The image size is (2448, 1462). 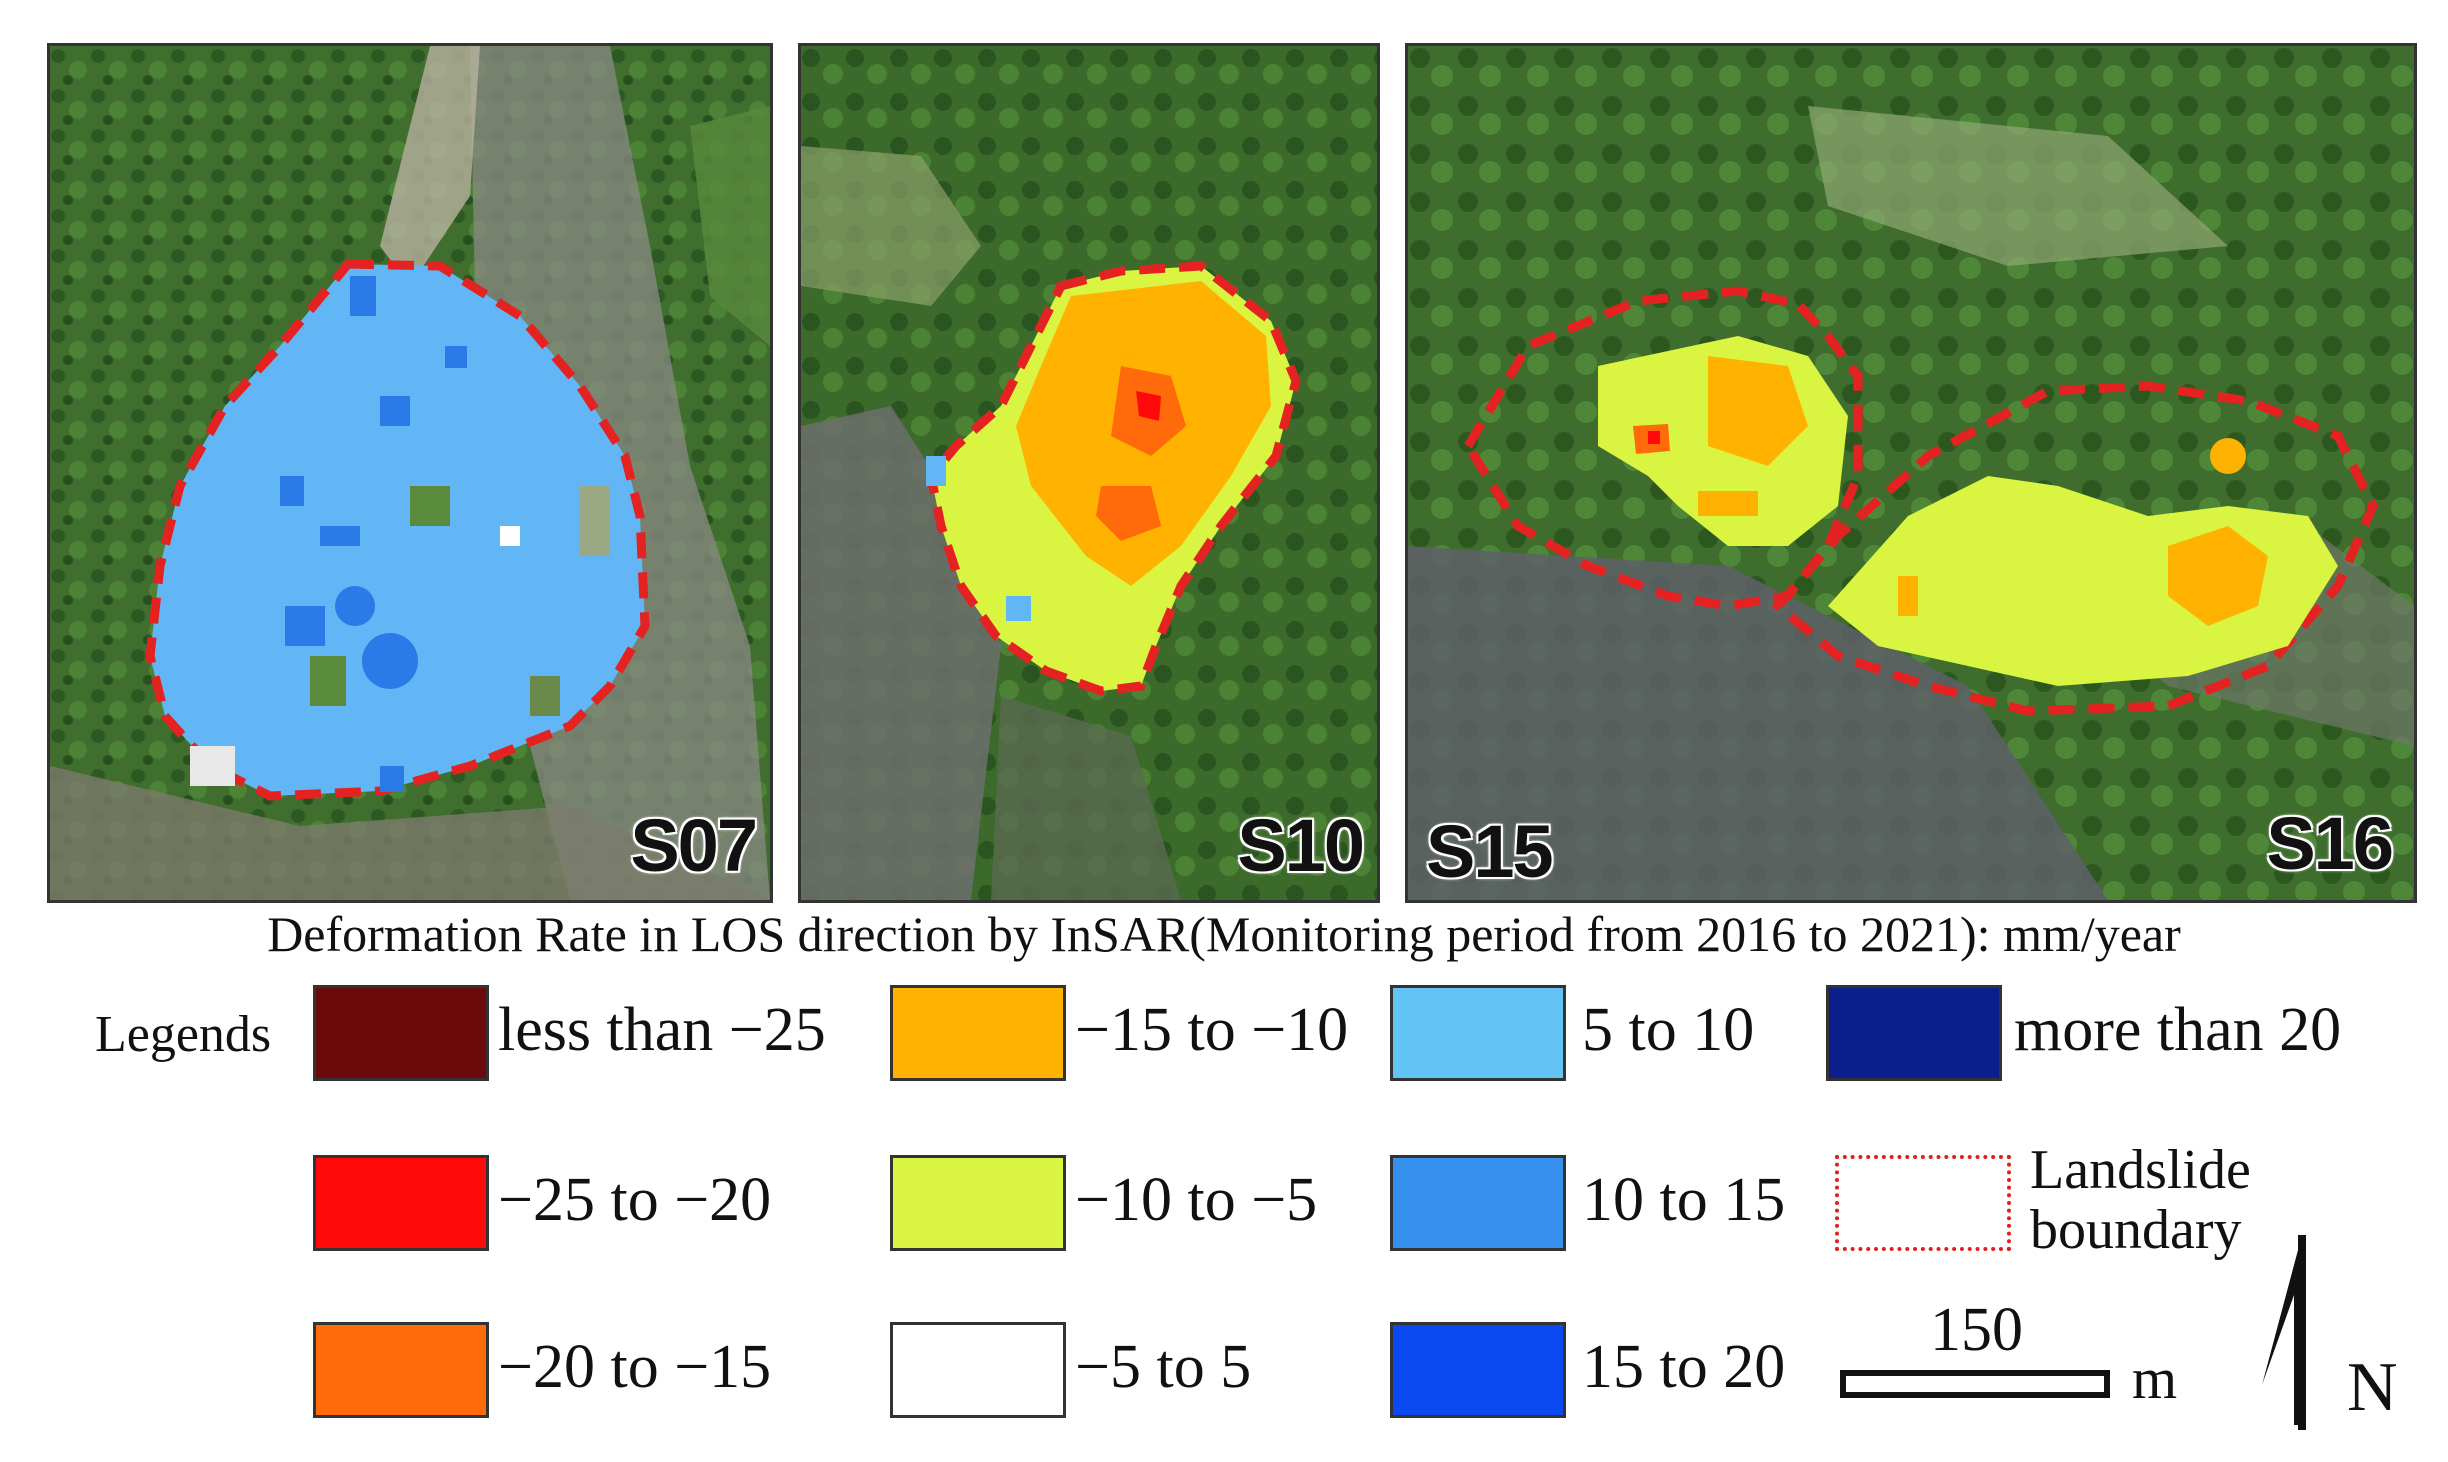 I want to click on panel-label-s16: S16, so click(x=2330, y=843).